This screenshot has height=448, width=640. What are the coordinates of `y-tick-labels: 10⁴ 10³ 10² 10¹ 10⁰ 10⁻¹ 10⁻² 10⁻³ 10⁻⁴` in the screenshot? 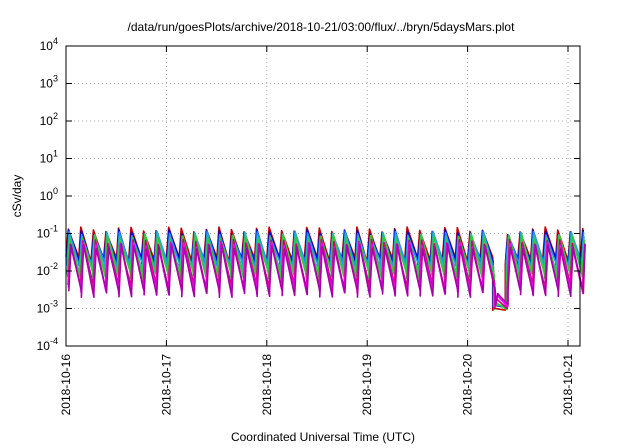 It's located at (47, 194).